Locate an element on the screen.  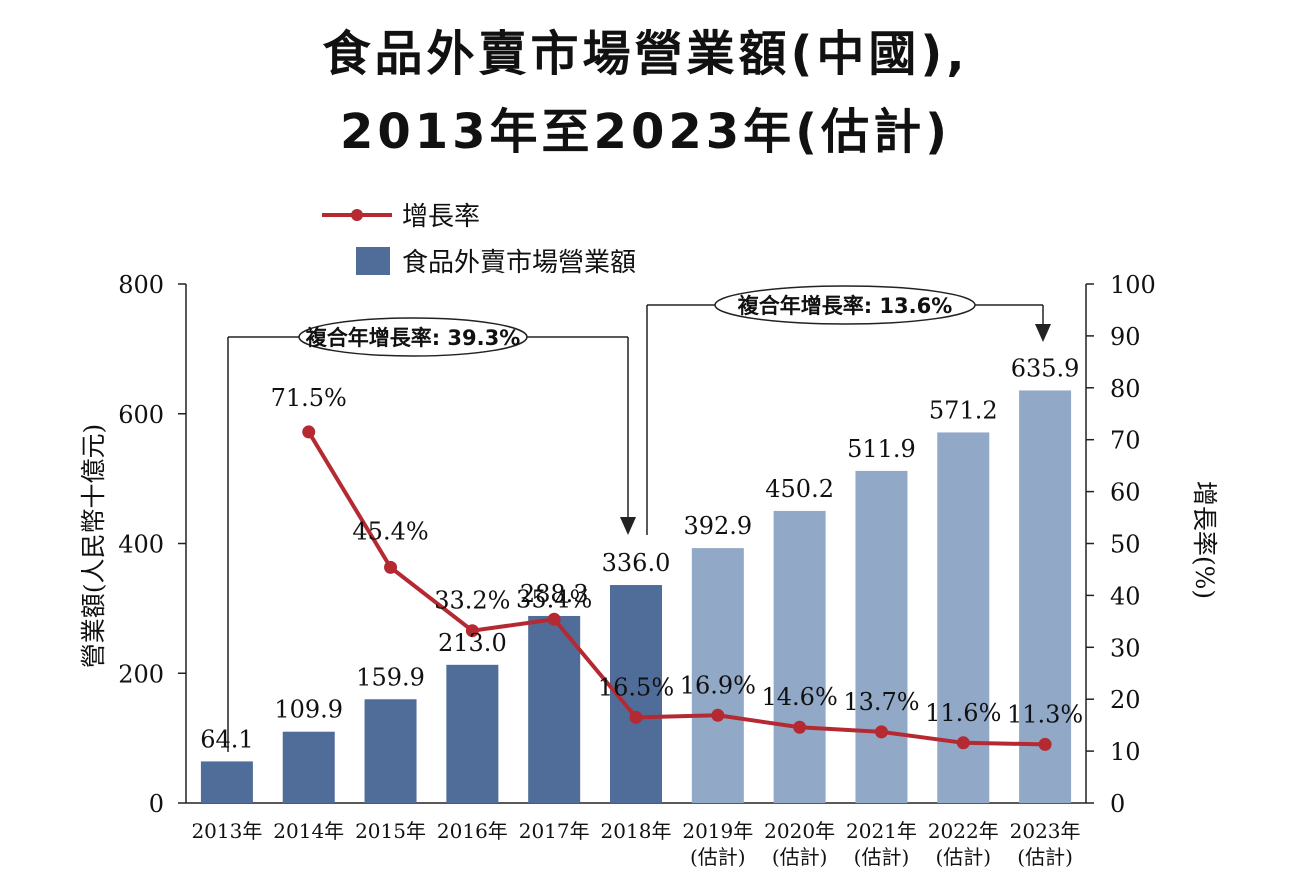
growth-value-label: 35.4% is located at coordinates (554, 599).